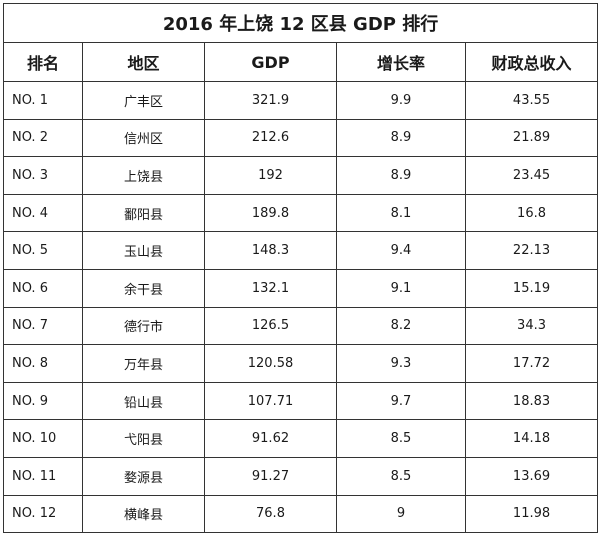 The width and height of the screenshot is (600, 540). What do you see at coordinates (43, 175) in the screenshot?
I see `cell-rank: NO. 3` at bounding box center [43, 175].